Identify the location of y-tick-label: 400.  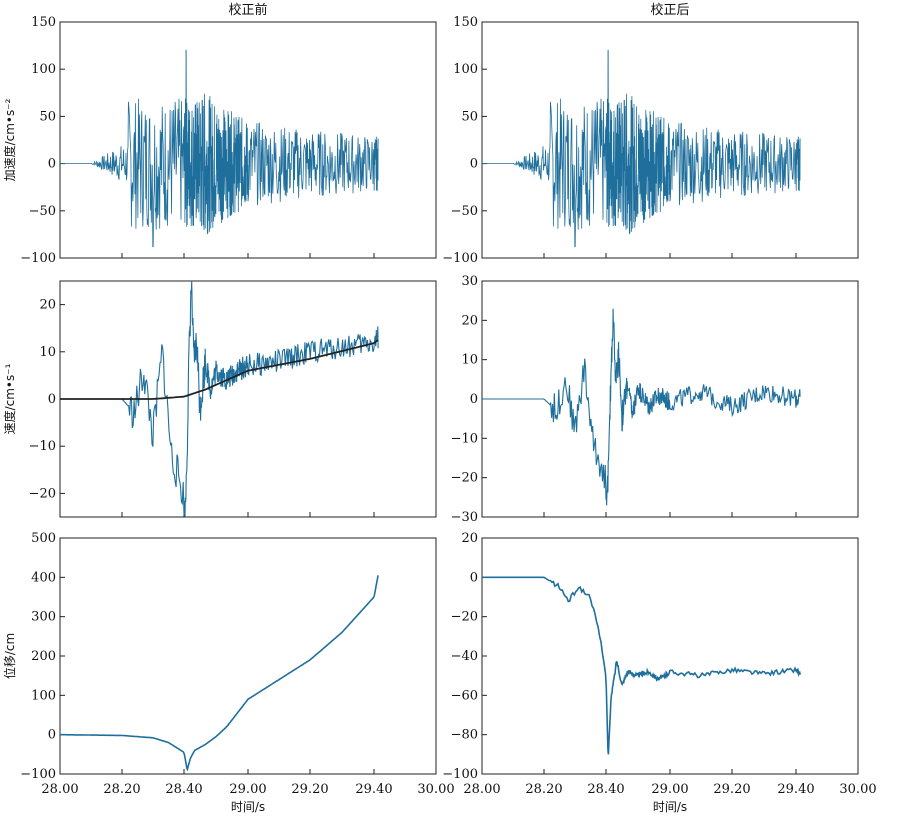
(43, 577).